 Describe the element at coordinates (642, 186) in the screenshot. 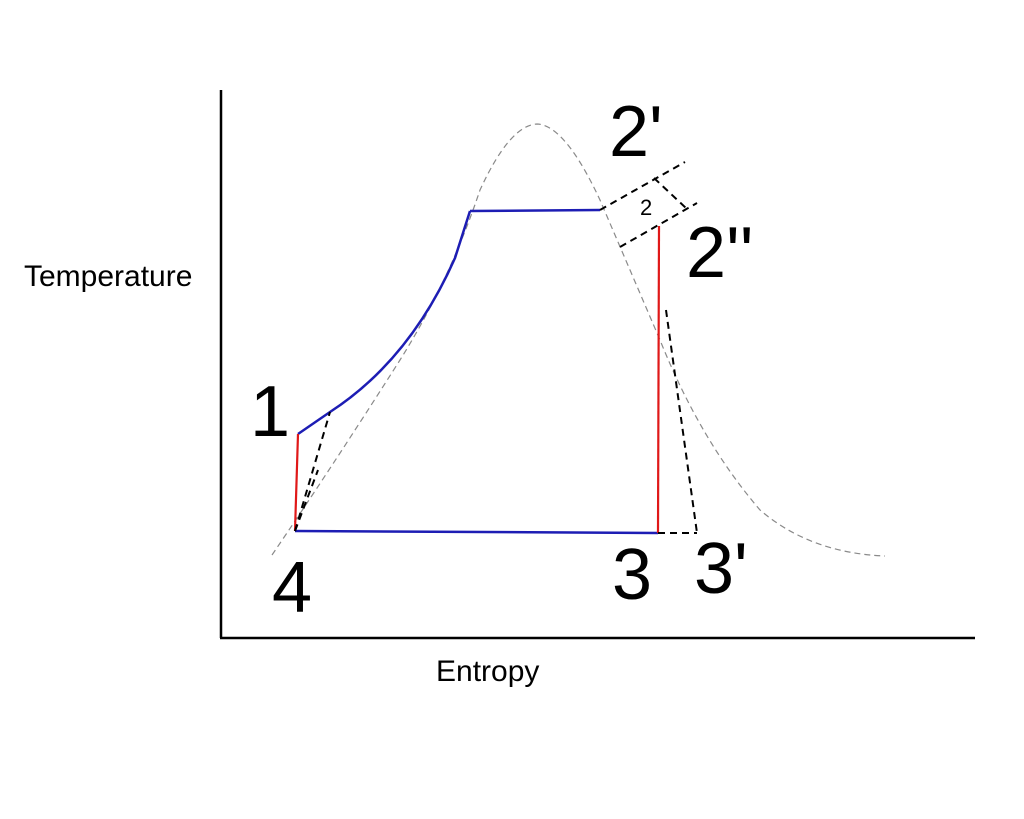

I see `superheat-line-upper` at that location.